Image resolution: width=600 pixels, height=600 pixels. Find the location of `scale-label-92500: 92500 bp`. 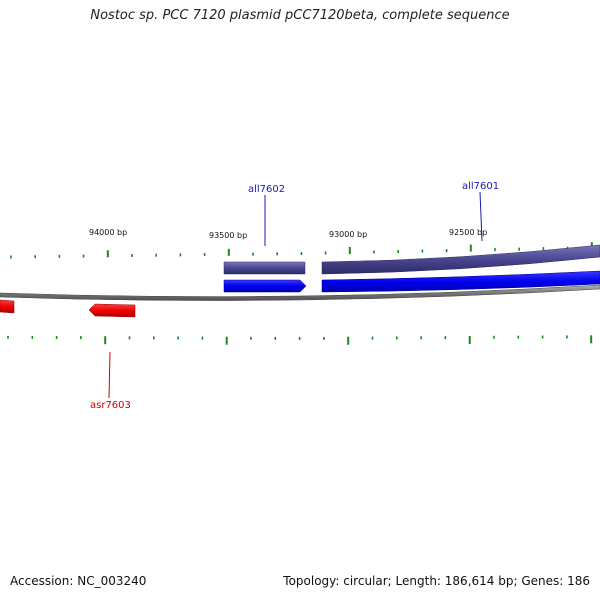

scale-label-92500: 92500 bp is located at coordinates (468, 232).